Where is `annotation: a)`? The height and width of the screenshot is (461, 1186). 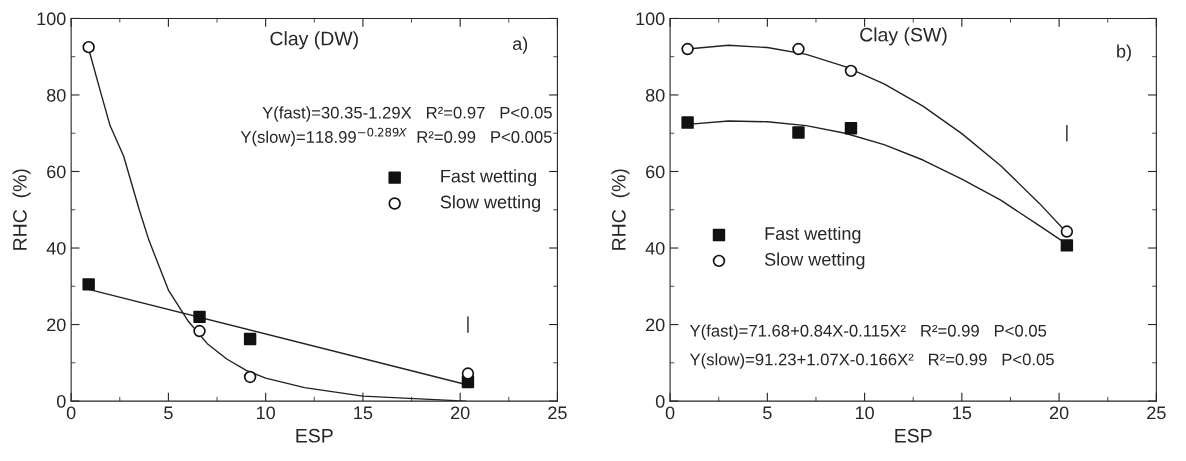 annotation: a) is located at coordinates (520, 45).